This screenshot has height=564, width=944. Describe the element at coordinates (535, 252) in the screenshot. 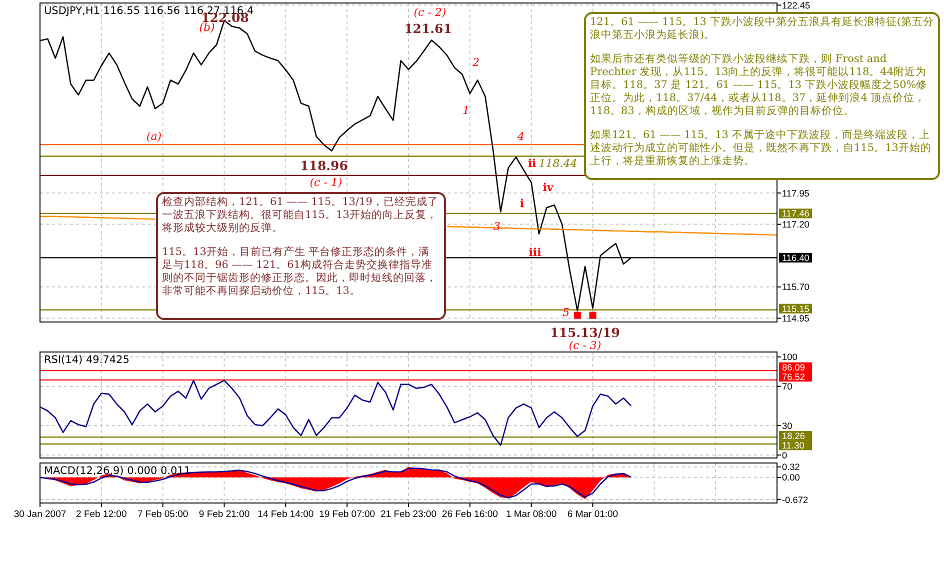

I see `annotation: iii` at that location.